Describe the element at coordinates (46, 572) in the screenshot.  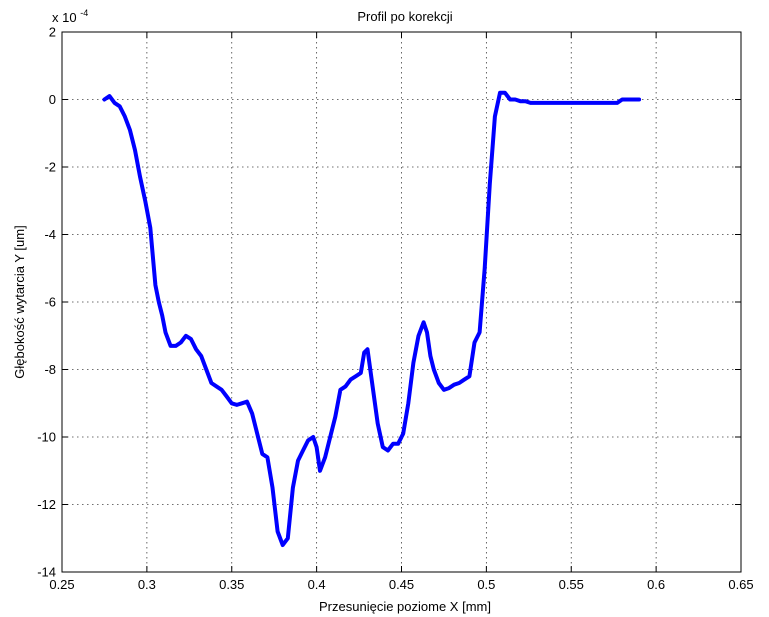
I see `y-tick-label: -14` at that location.